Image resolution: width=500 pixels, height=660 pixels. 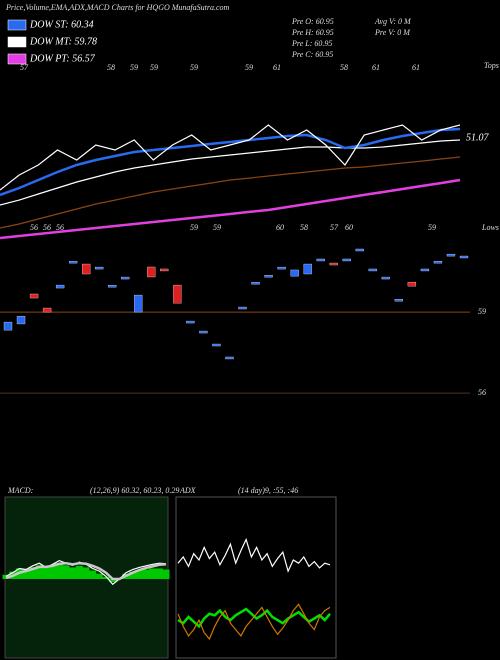 What do you see at coordinates (312, 21) in the screenshot?
I see `info-text: Pre O: 60.95` at bounding box center [312, 21].